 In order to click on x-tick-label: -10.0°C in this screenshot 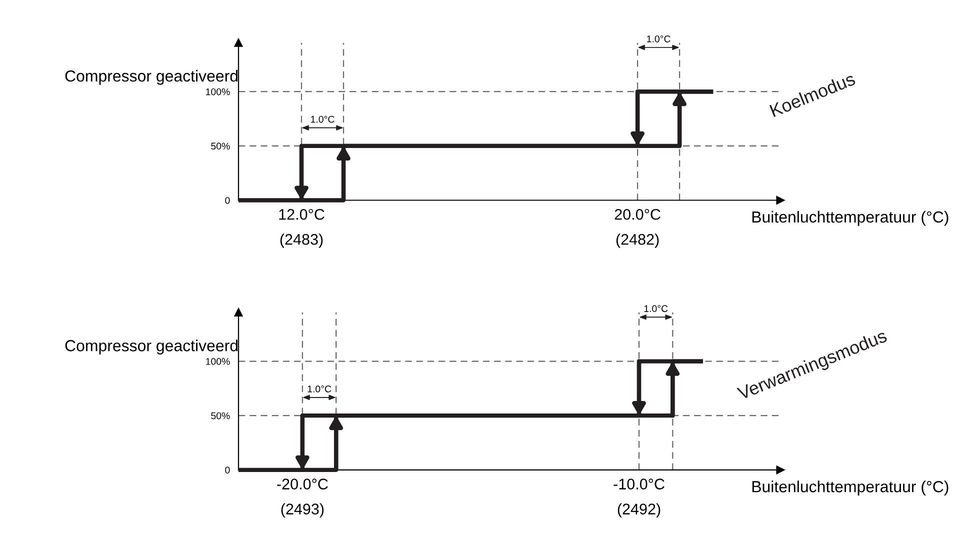, I will do `click(639, 484)`.